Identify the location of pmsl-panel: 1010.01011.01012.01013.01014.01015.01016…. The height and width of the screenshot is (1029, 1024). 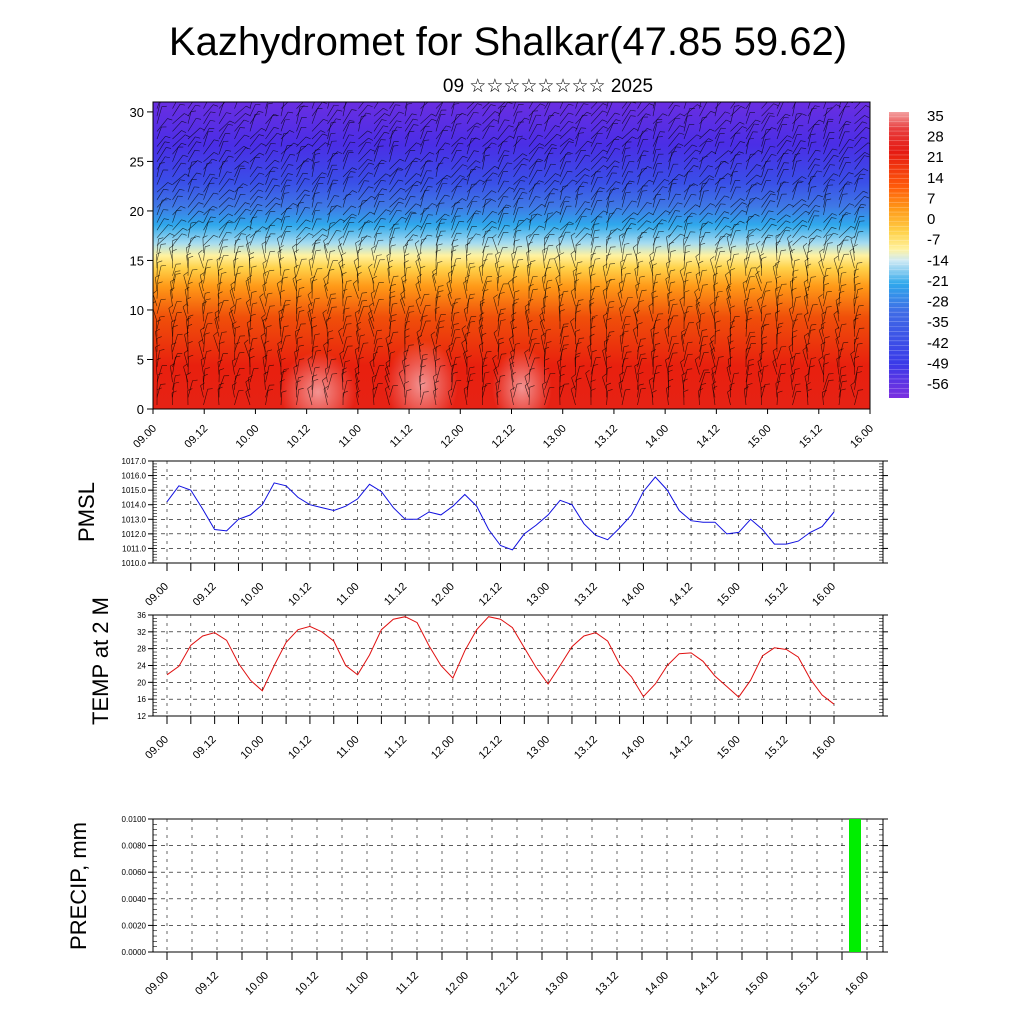
(481, 533).